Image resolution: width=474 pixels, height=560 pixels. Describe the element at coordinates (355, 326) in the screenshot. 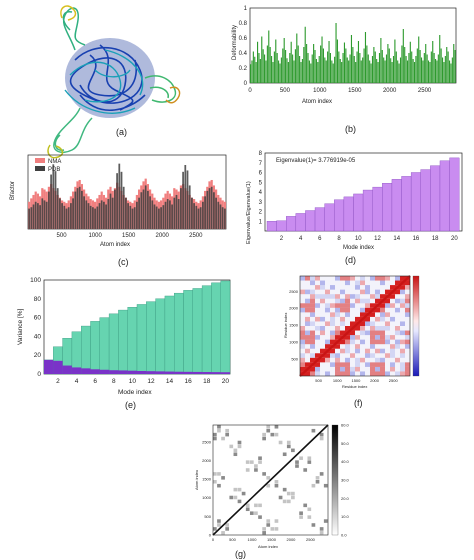

I see `heatmap-diagonal` at that location.